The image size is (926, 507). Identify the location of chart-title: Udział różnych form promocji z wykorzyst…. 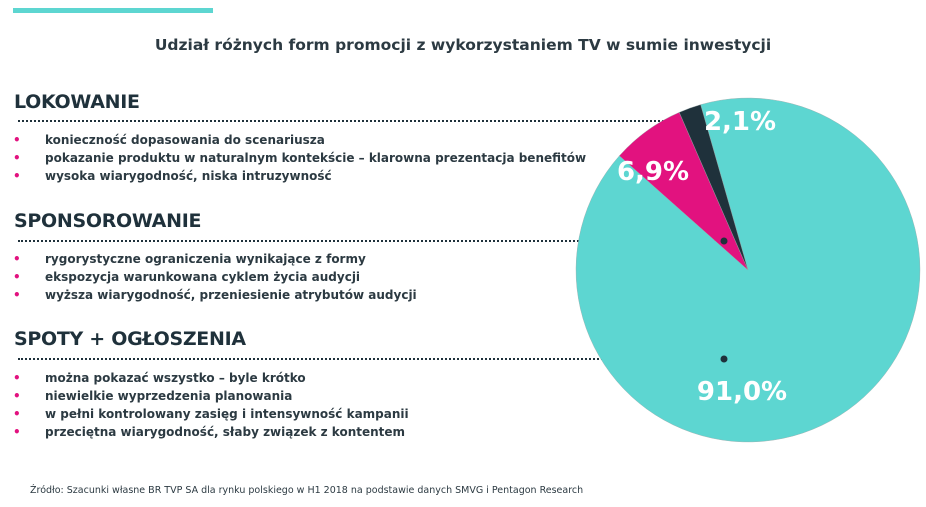
(463, 45).